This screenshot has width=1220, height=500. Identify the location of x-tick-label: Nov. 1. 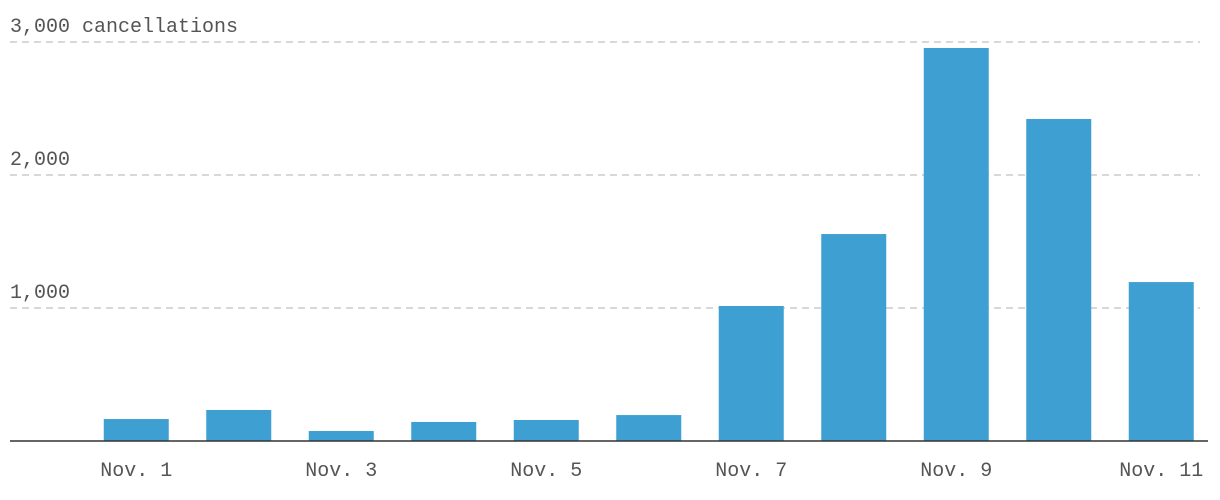
(136, 471).